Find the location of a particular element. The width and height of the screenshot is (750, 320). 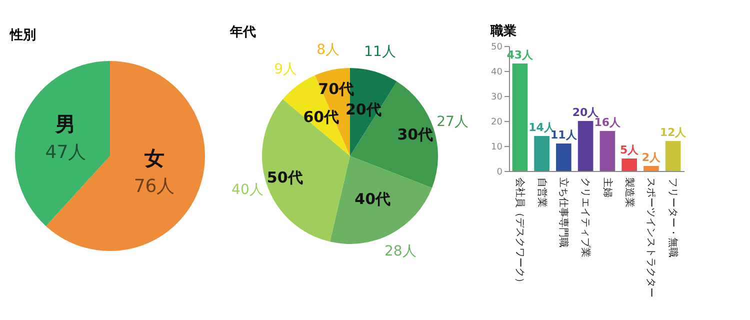

data-label: 5人 is located at coordinates (630, 150).